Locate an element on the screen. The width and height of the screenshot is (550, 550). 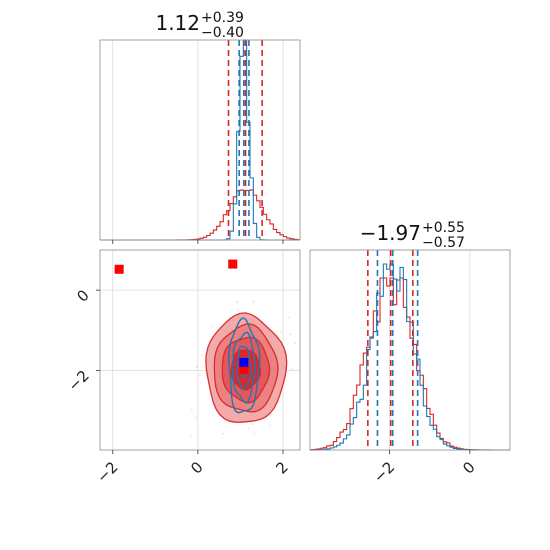
joint-x-tick-label: −2 is located at coordinates (107, 472).